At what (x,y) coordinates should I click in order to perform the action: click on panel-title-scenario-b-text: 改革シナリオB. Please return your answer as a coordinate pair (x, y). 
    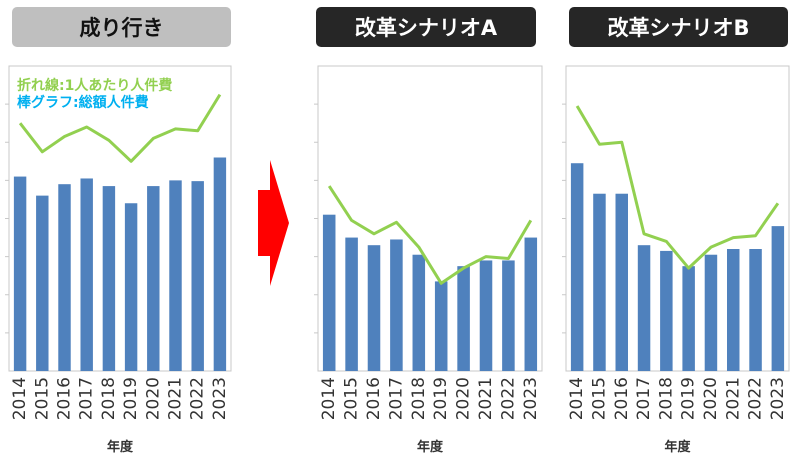
    Looking at the image, I should click on (678, 28).